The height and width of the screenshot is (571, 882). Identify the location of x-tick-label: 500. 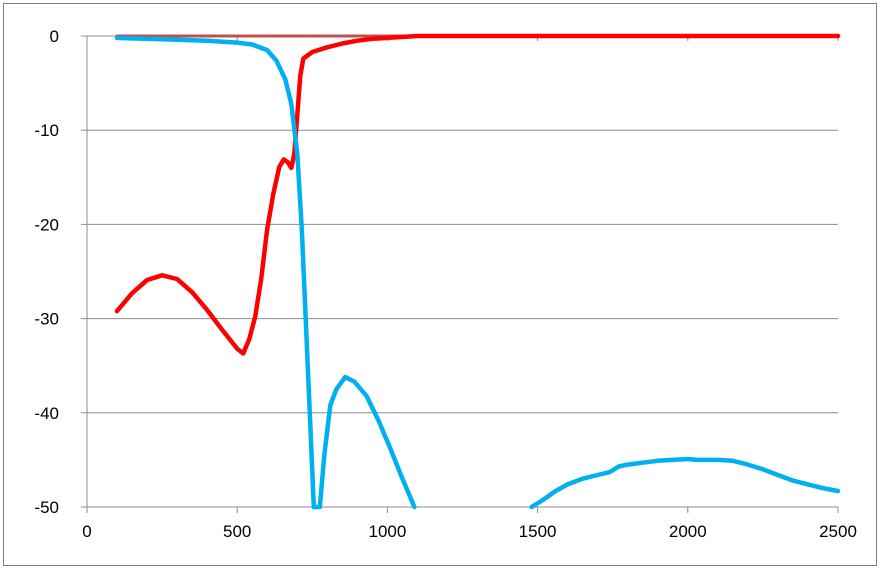
(237, 531).